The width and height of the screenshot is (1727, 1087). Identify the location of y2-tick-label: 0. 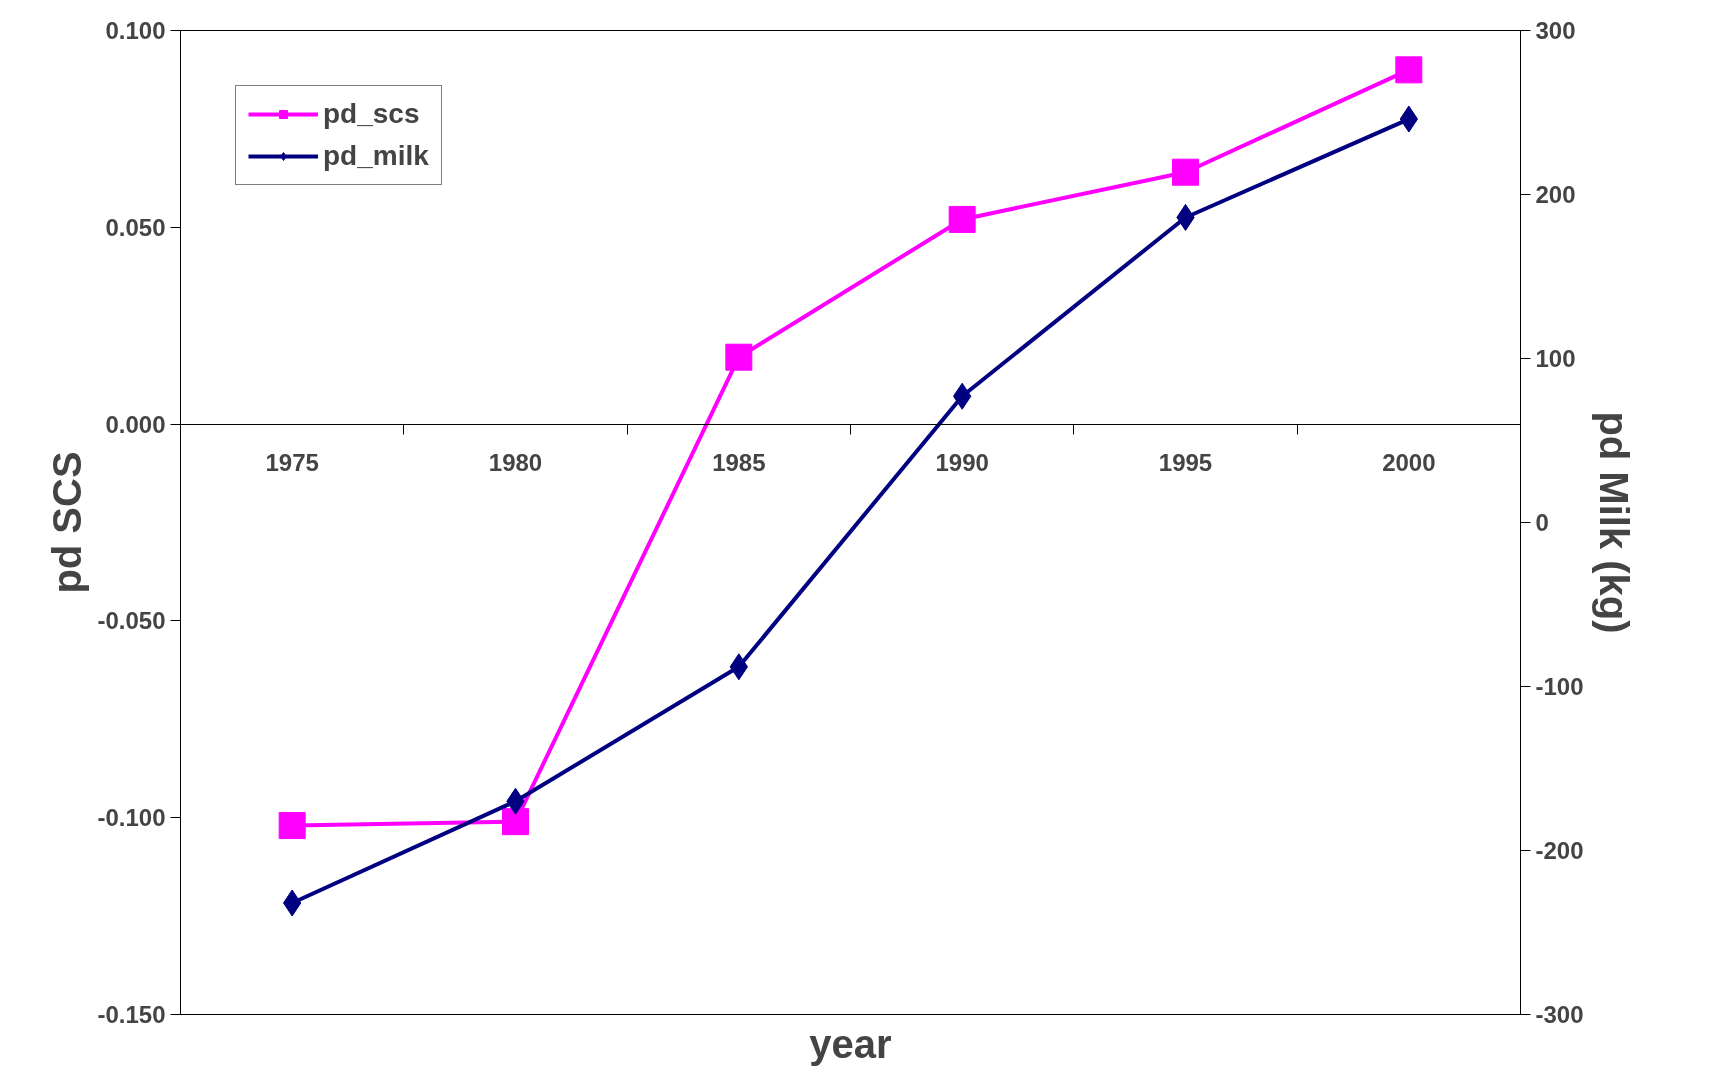
(1542, 522).